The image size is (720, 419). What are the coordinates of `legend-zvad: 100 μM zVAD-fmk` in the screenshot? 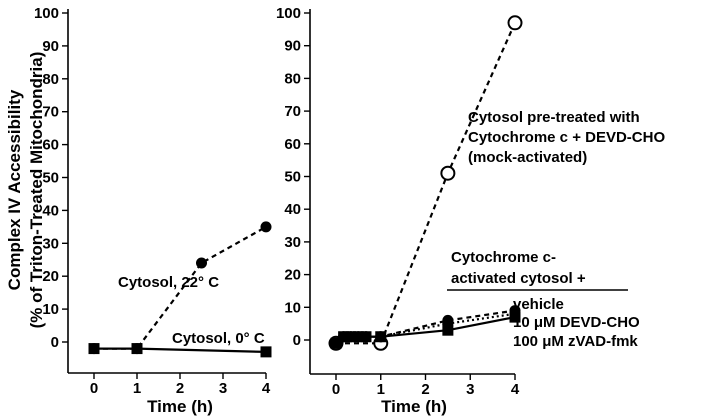 It's located at (575, 341).